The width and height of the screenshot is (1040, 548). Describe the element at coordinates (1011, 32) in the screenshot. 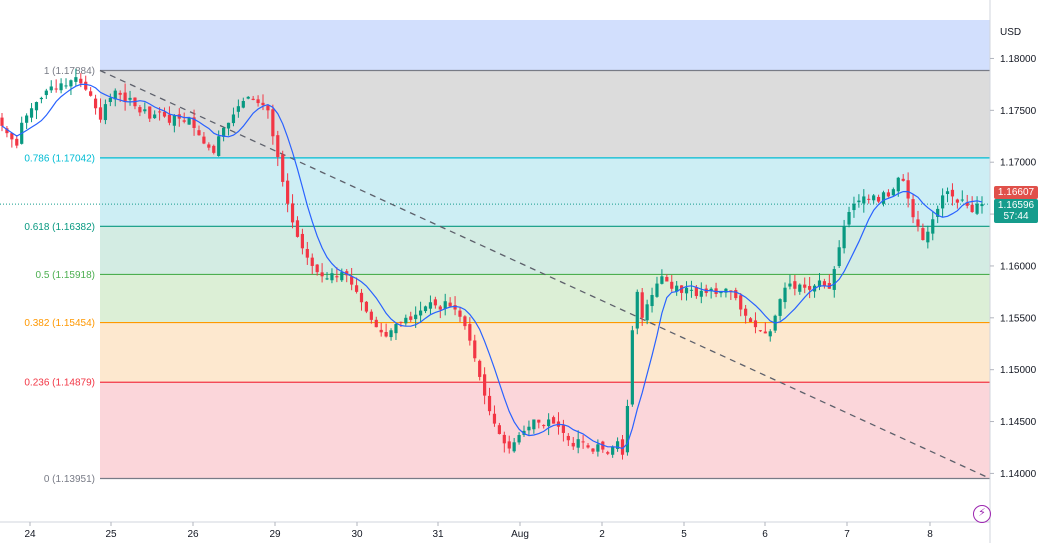

I see `currency-label: USD` at that location.